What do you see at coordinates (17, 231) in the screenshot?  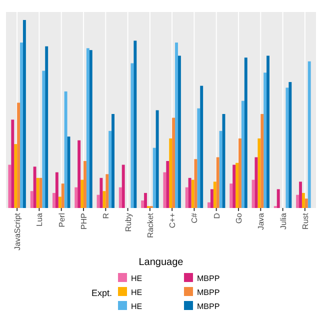 I see `x-tick-label: JavaScript` at bounding box center [17, 231].